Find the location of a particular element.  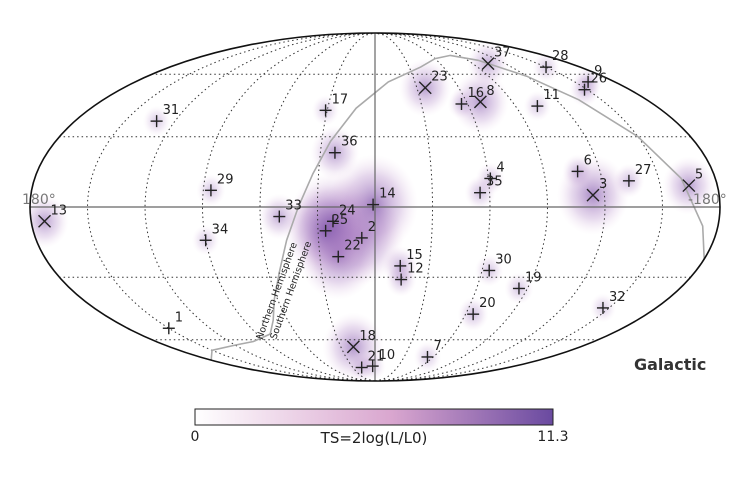

source-37: 37 is located at coordinates (496, 58).